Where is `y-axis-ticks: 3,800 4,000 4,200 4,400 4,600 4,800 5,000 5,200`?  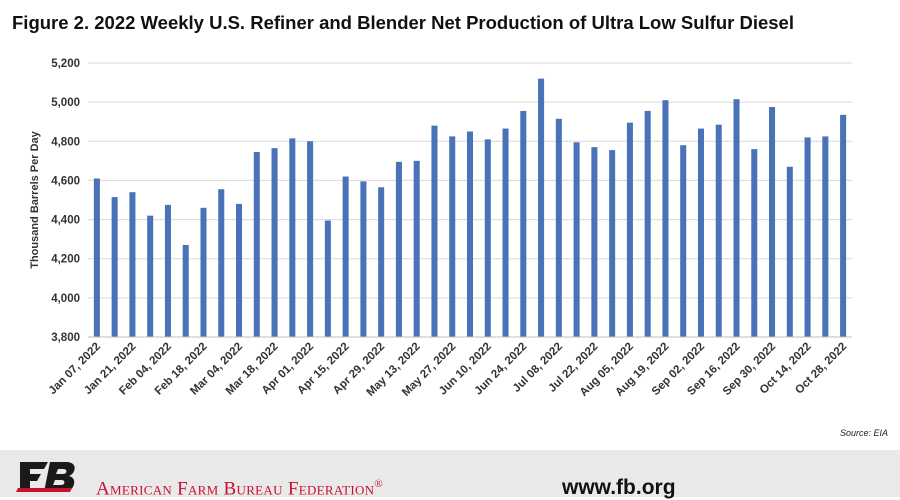
y-axis-ticks: 3,800 4,000 4,200 4,400 4,600 4,800 5,000 5,200 is located at coordinates (65, 201).